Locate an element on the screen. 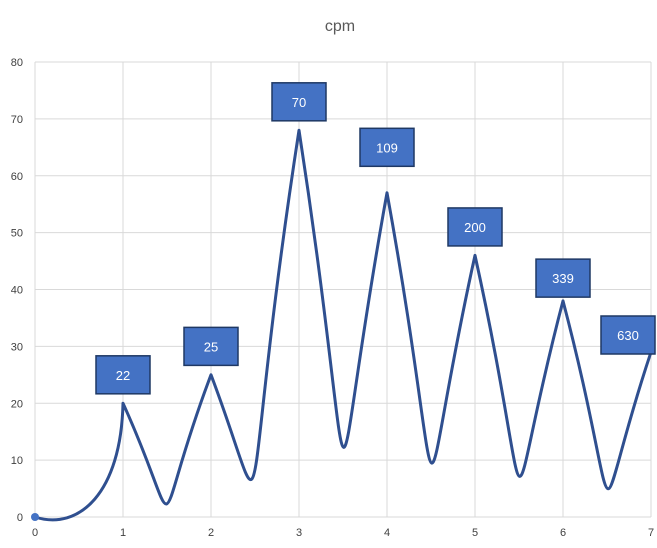  x-tick-label: 3 is located at coordinates (299, 533).